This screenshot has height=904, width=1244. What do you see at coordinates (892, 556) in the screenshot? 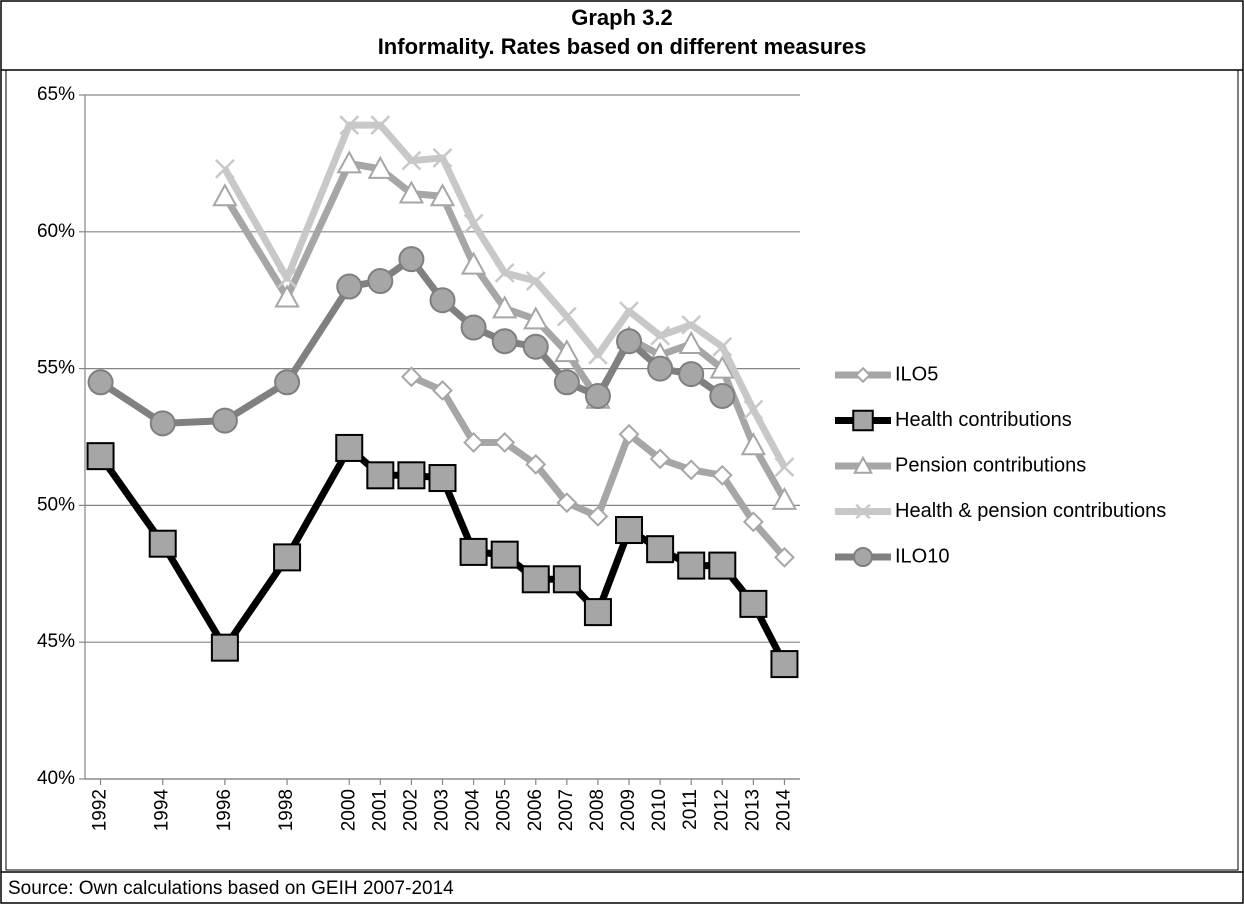
I see `legend-item: ILO10` at bounding box center [892, 556].